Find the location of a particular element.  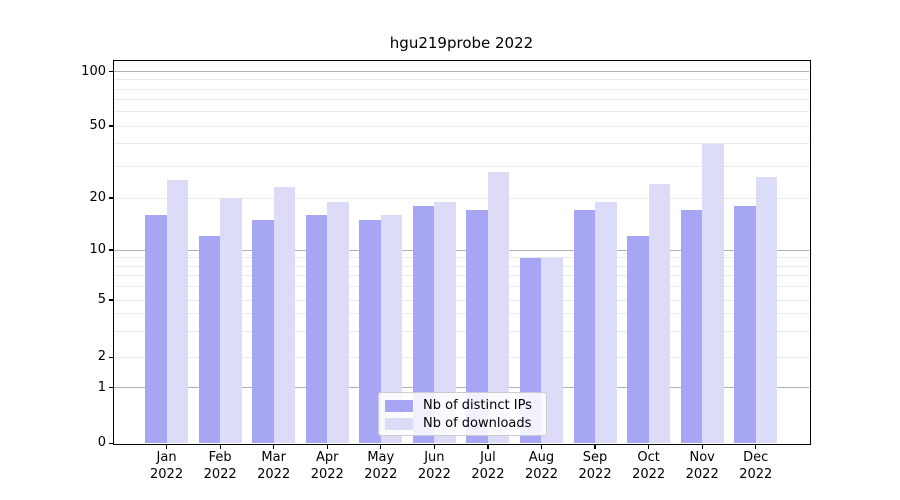

legend-item: Nb of distinct IPs is located at coordinates (465, 406).